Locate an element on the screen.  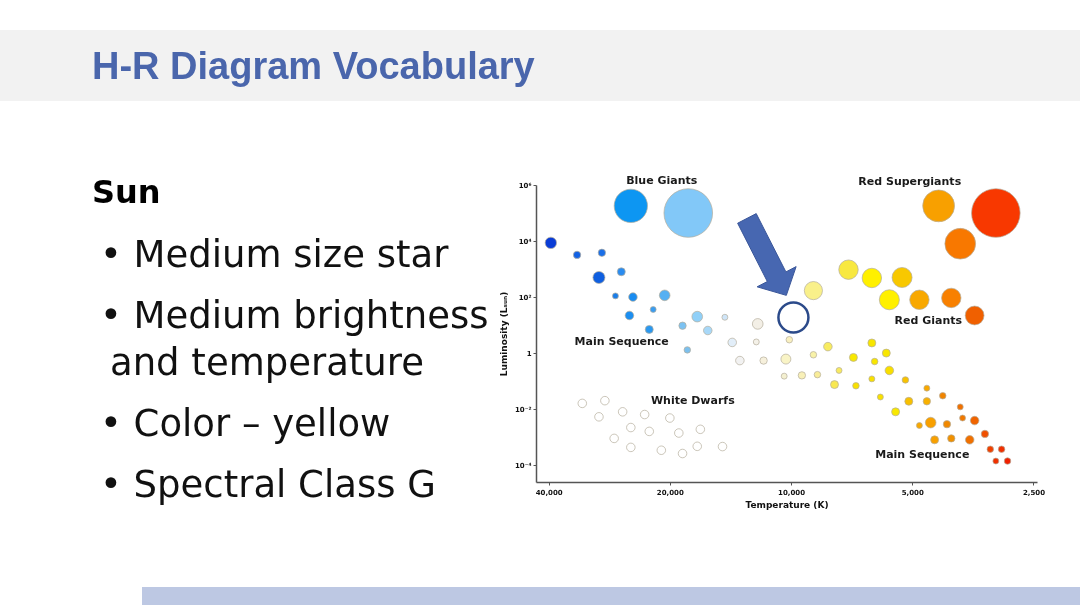
text: Sun is located at coordinates (126, 192).